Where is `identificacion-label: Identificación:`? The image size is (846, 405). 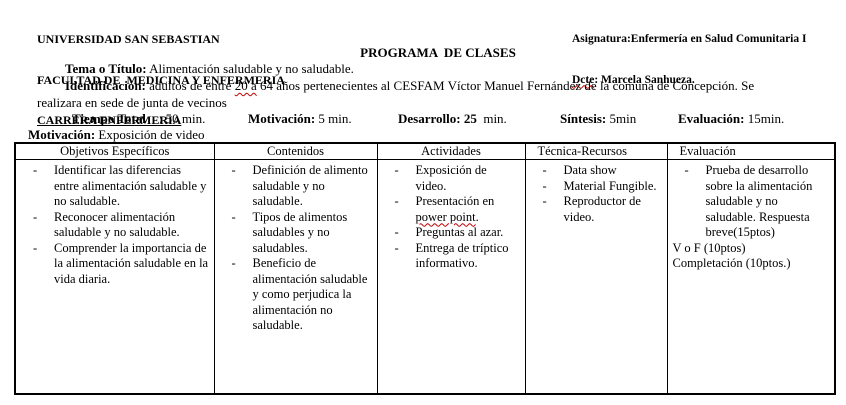
identificacion-label: Identificación: is located at coordinates (105, 85).